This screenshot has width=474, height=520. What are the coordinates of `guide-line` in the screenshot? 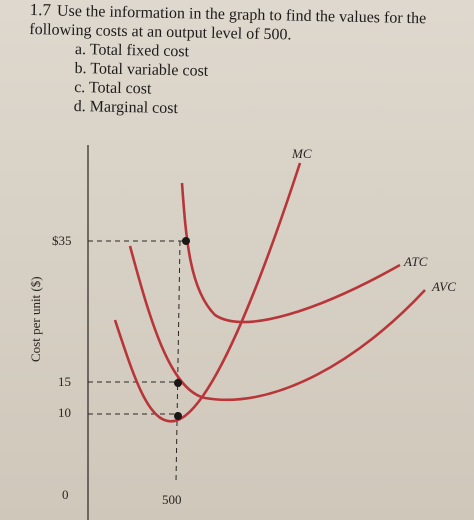 It's located at (178, 361).